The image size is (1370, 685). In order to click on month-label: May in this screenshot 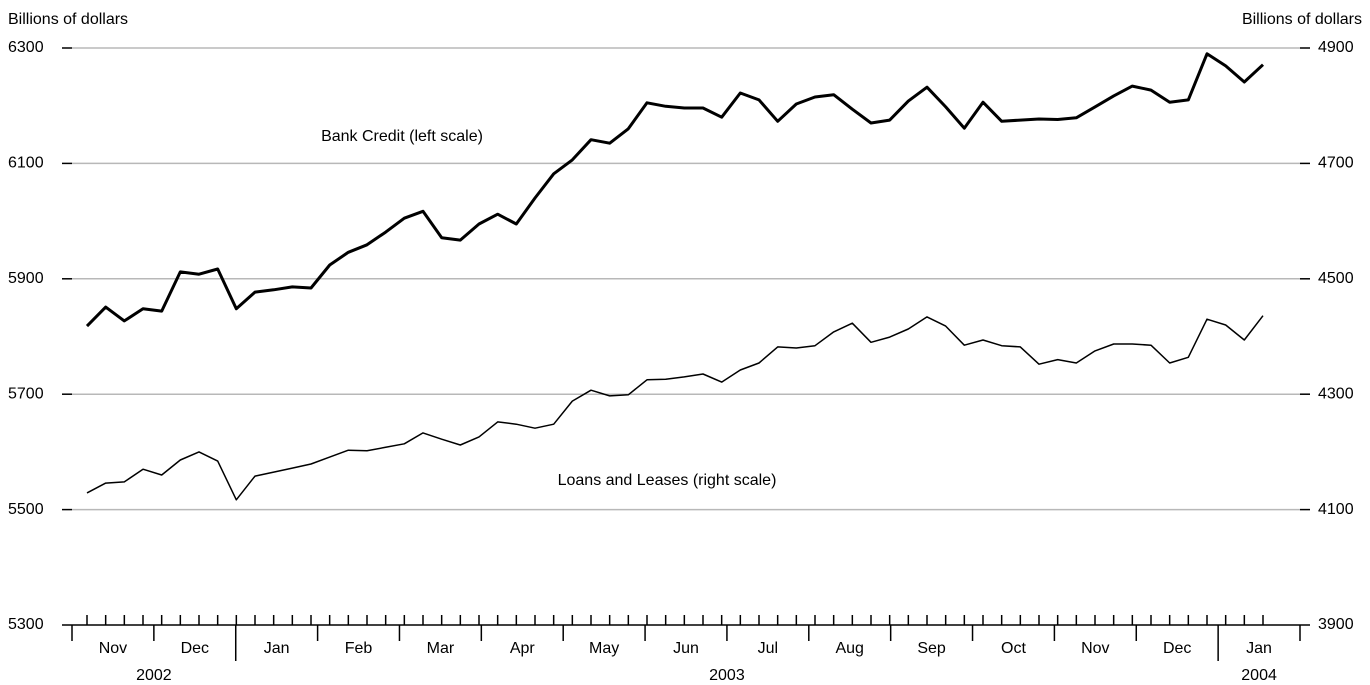, I will do `click(604, 648)`.